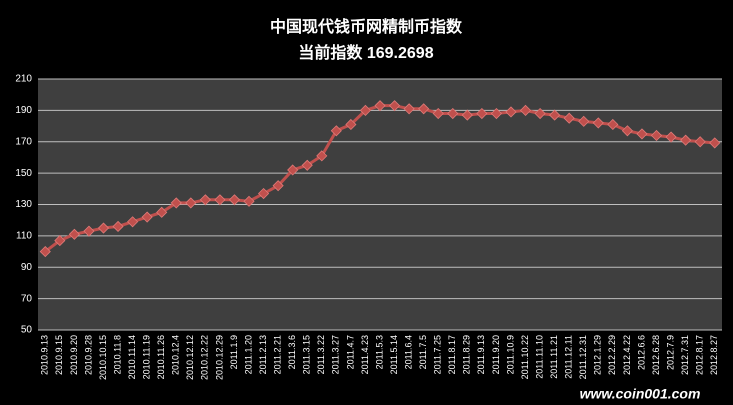  I want to click on x-tick-label: 2011.7.5, so click(423, 352).